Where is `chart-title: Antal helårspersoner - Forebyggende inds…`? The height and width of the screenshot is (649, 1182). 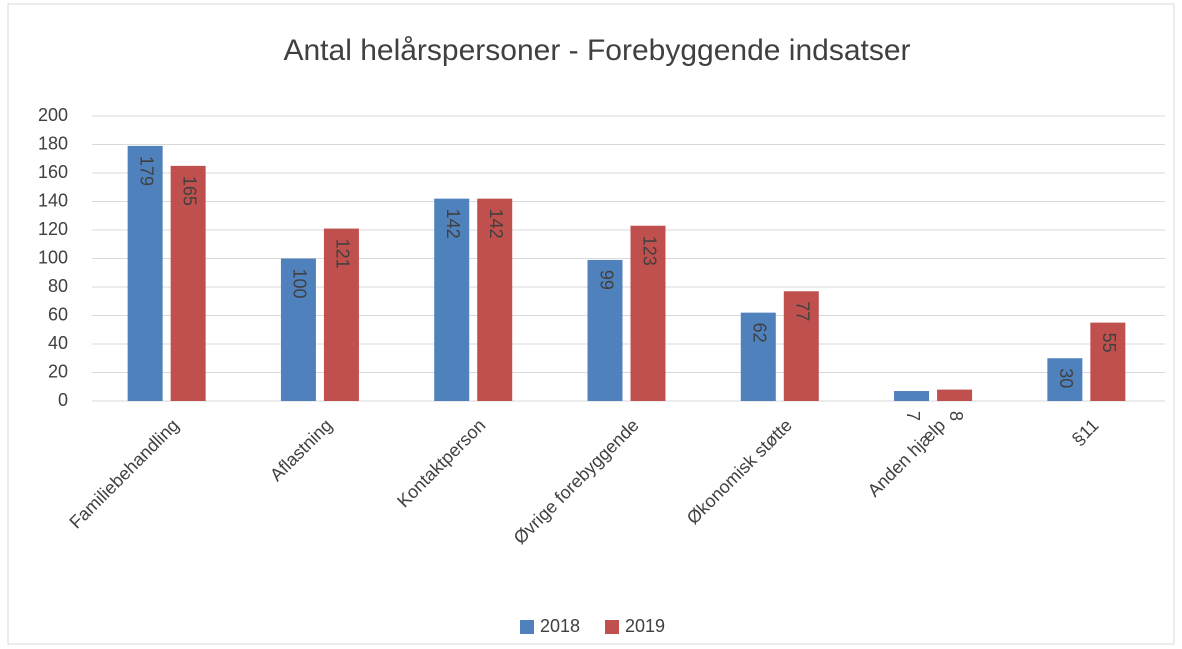
chart-title: Antal helårspersoner - Forebyggende inds… is located at coordinates (596, 50).